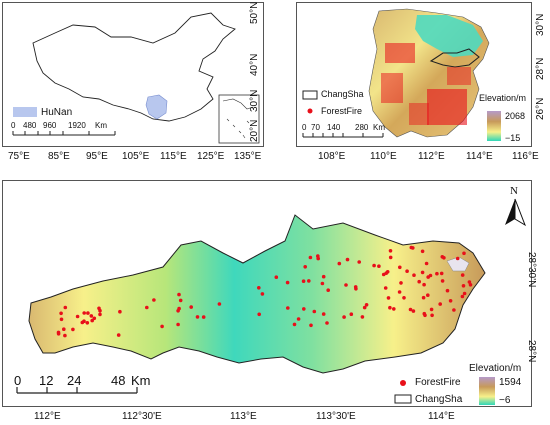  What do you see at coordinates (515, 212) in the screenshot?
I see `north-arrow` at bounding box center [515, 212].